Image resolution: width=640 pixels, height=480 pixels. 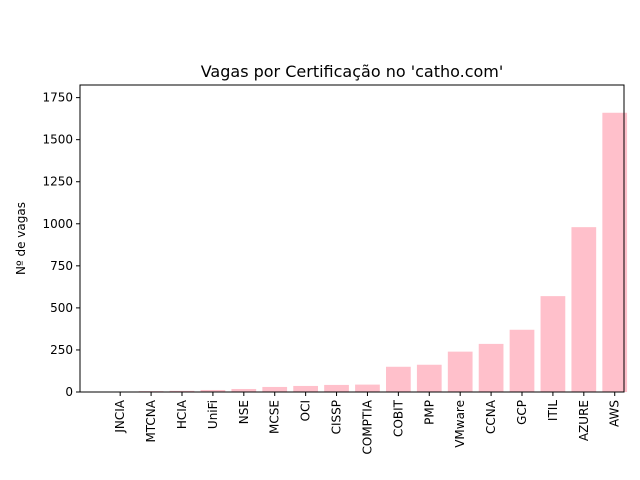 I want to click on bar-nse, so click(x=244, y=390).